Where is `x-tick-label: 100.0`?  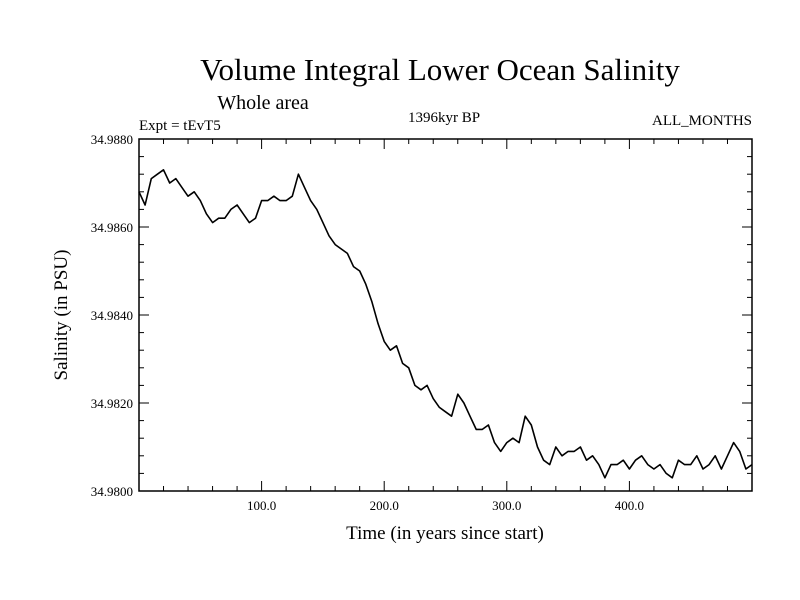 x-tick-label: 100.0 is located at coordinates (261, 505).